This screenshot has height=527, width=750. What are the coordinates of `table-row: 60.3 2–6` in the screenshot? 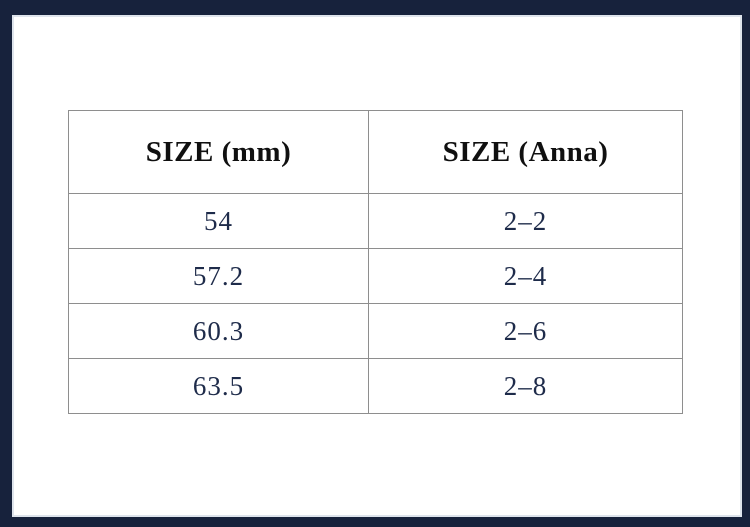 It's located at (375, 331).